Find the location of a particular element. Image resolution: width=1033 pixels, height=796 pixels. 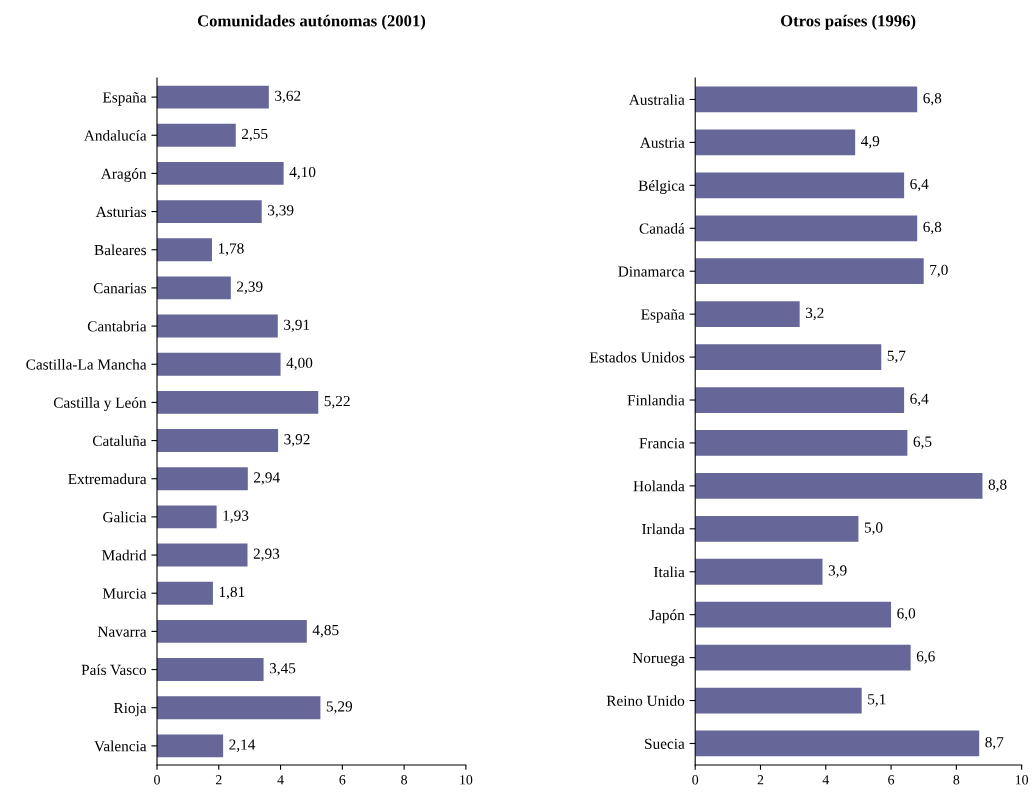

y-tick-label: Italia is located at coordinates (669, 572).